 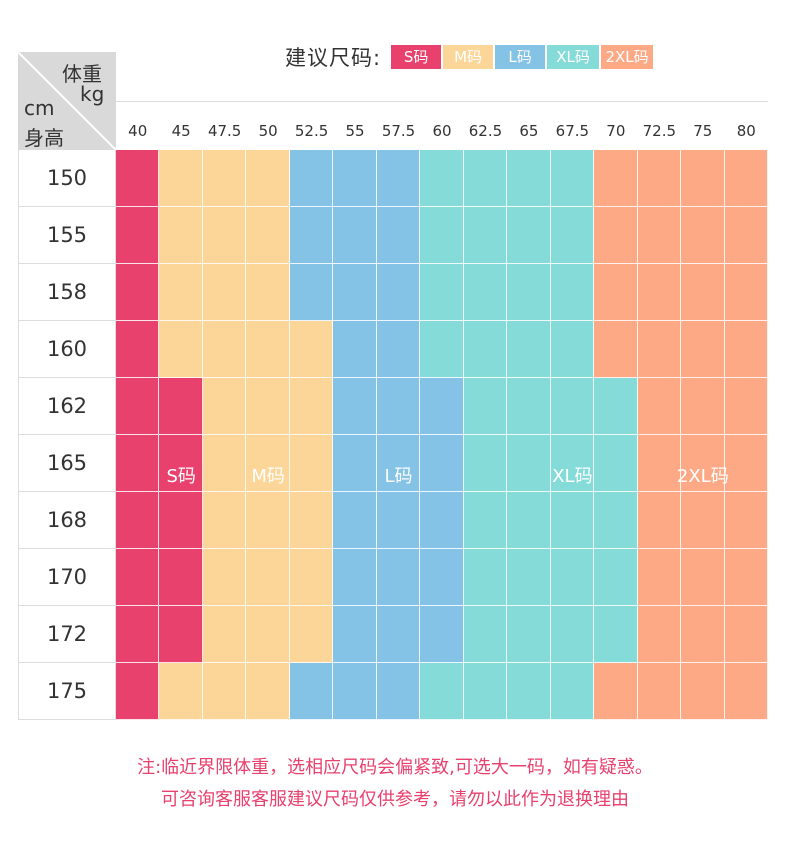 I want to click on note-line-1: 注:临近界限体重，选相应尺码会偏紧致,可选大一码，如有疑惑。, so click(x=395, y=767).